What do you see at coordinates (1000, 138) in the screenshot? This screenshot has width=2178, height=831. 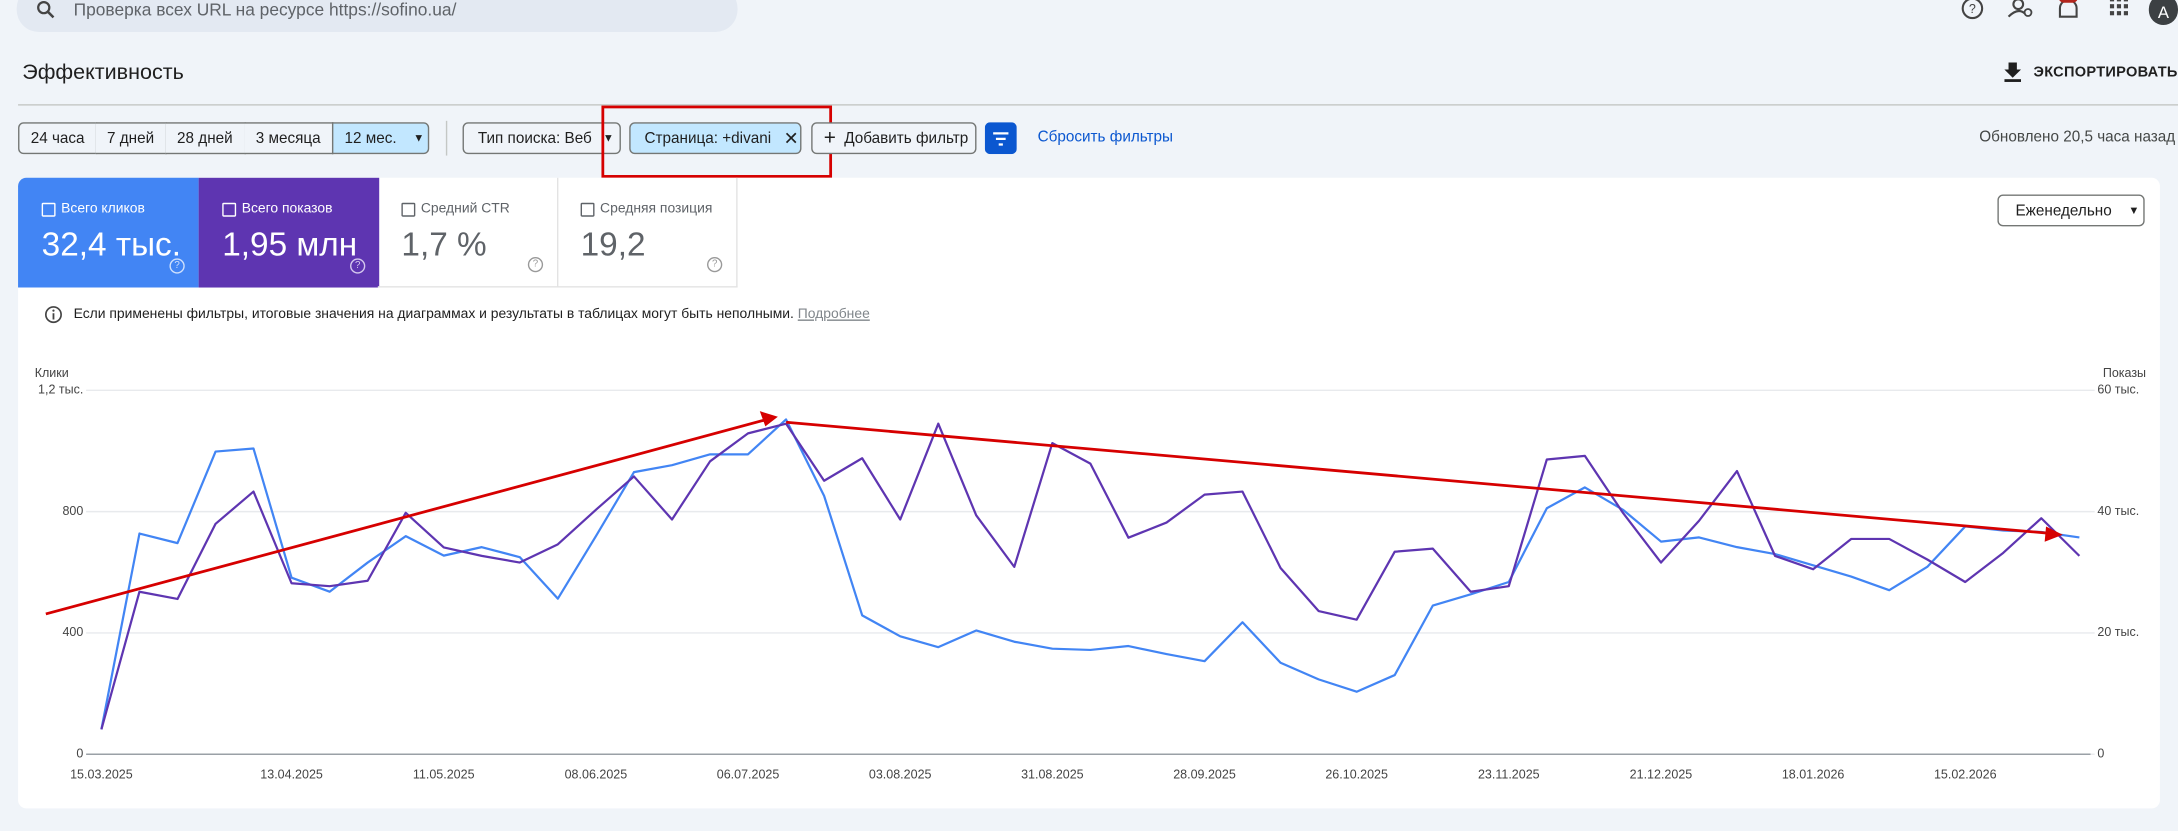 I see `filter-options-button` at bounding box center [1000, 138].